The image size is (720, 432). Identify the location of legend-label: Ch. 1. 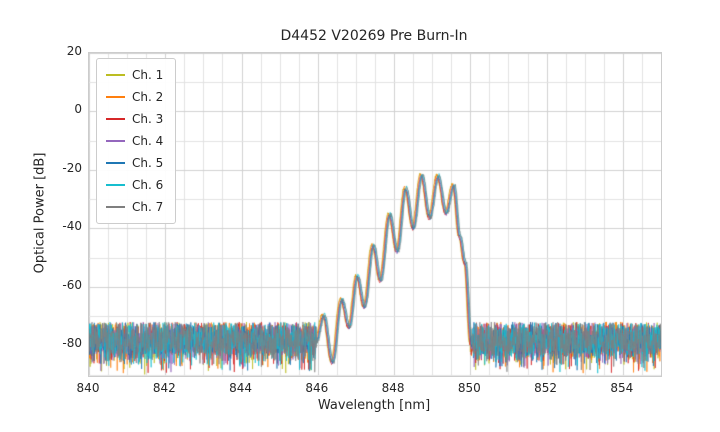
(148, 75).